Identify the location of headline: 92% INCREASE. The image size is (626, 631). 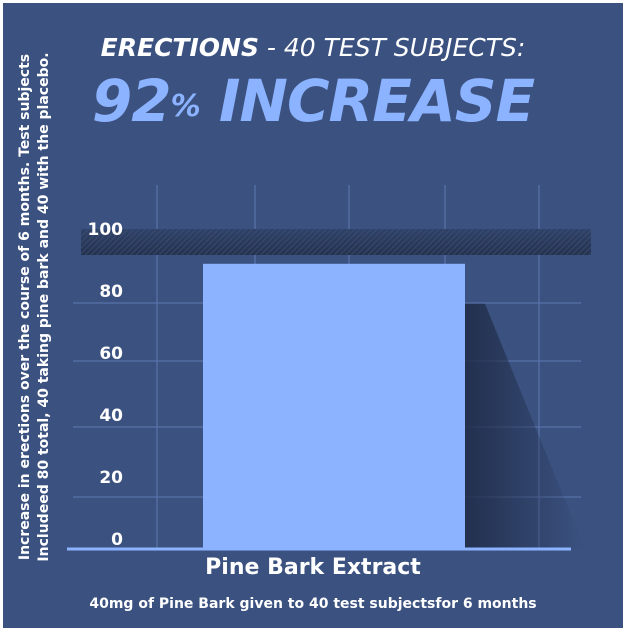
(313, 101).